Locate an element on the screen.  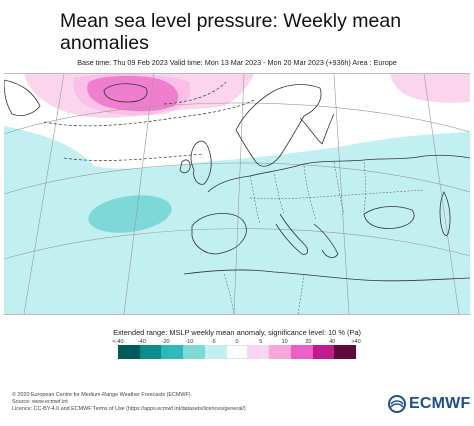
legend-tick: -10 is located at coordinates (189, 342).